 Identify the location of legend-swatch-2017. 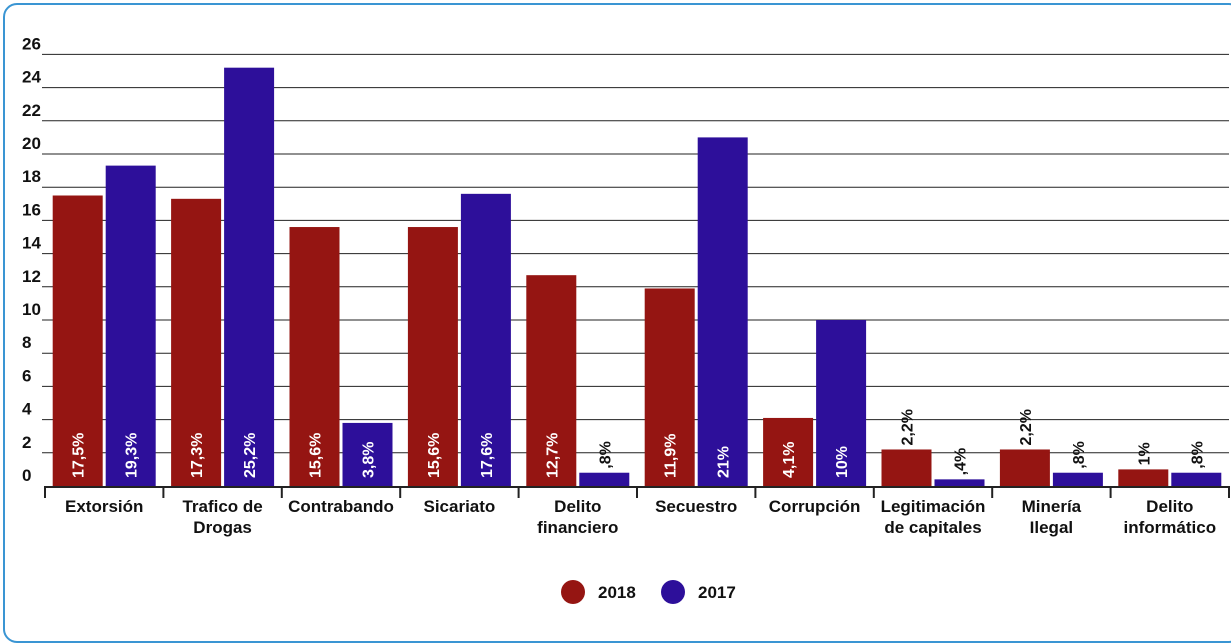
(673, 592).